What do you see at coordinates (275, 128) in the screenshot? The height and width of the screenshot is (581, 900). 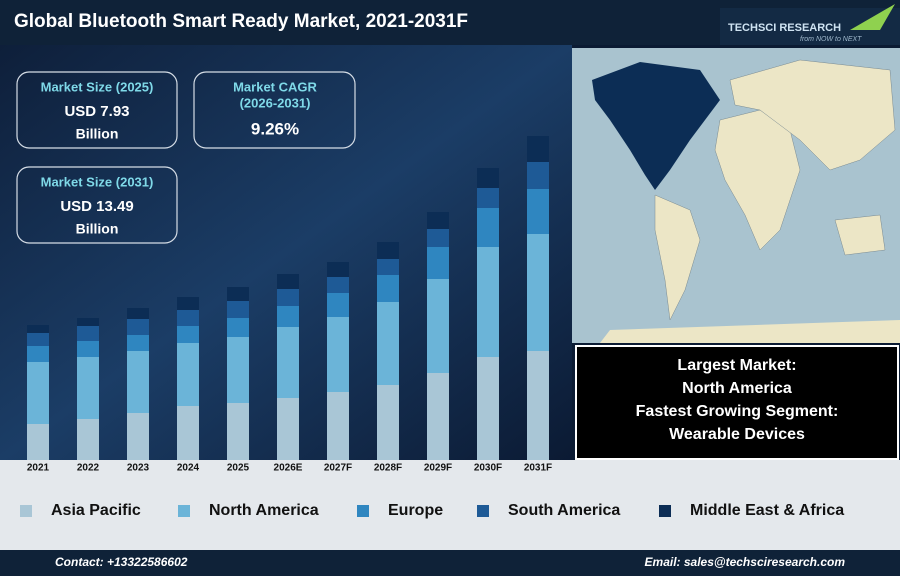 I see `stat-value: 9.26%` at bounding box center [275, 128].